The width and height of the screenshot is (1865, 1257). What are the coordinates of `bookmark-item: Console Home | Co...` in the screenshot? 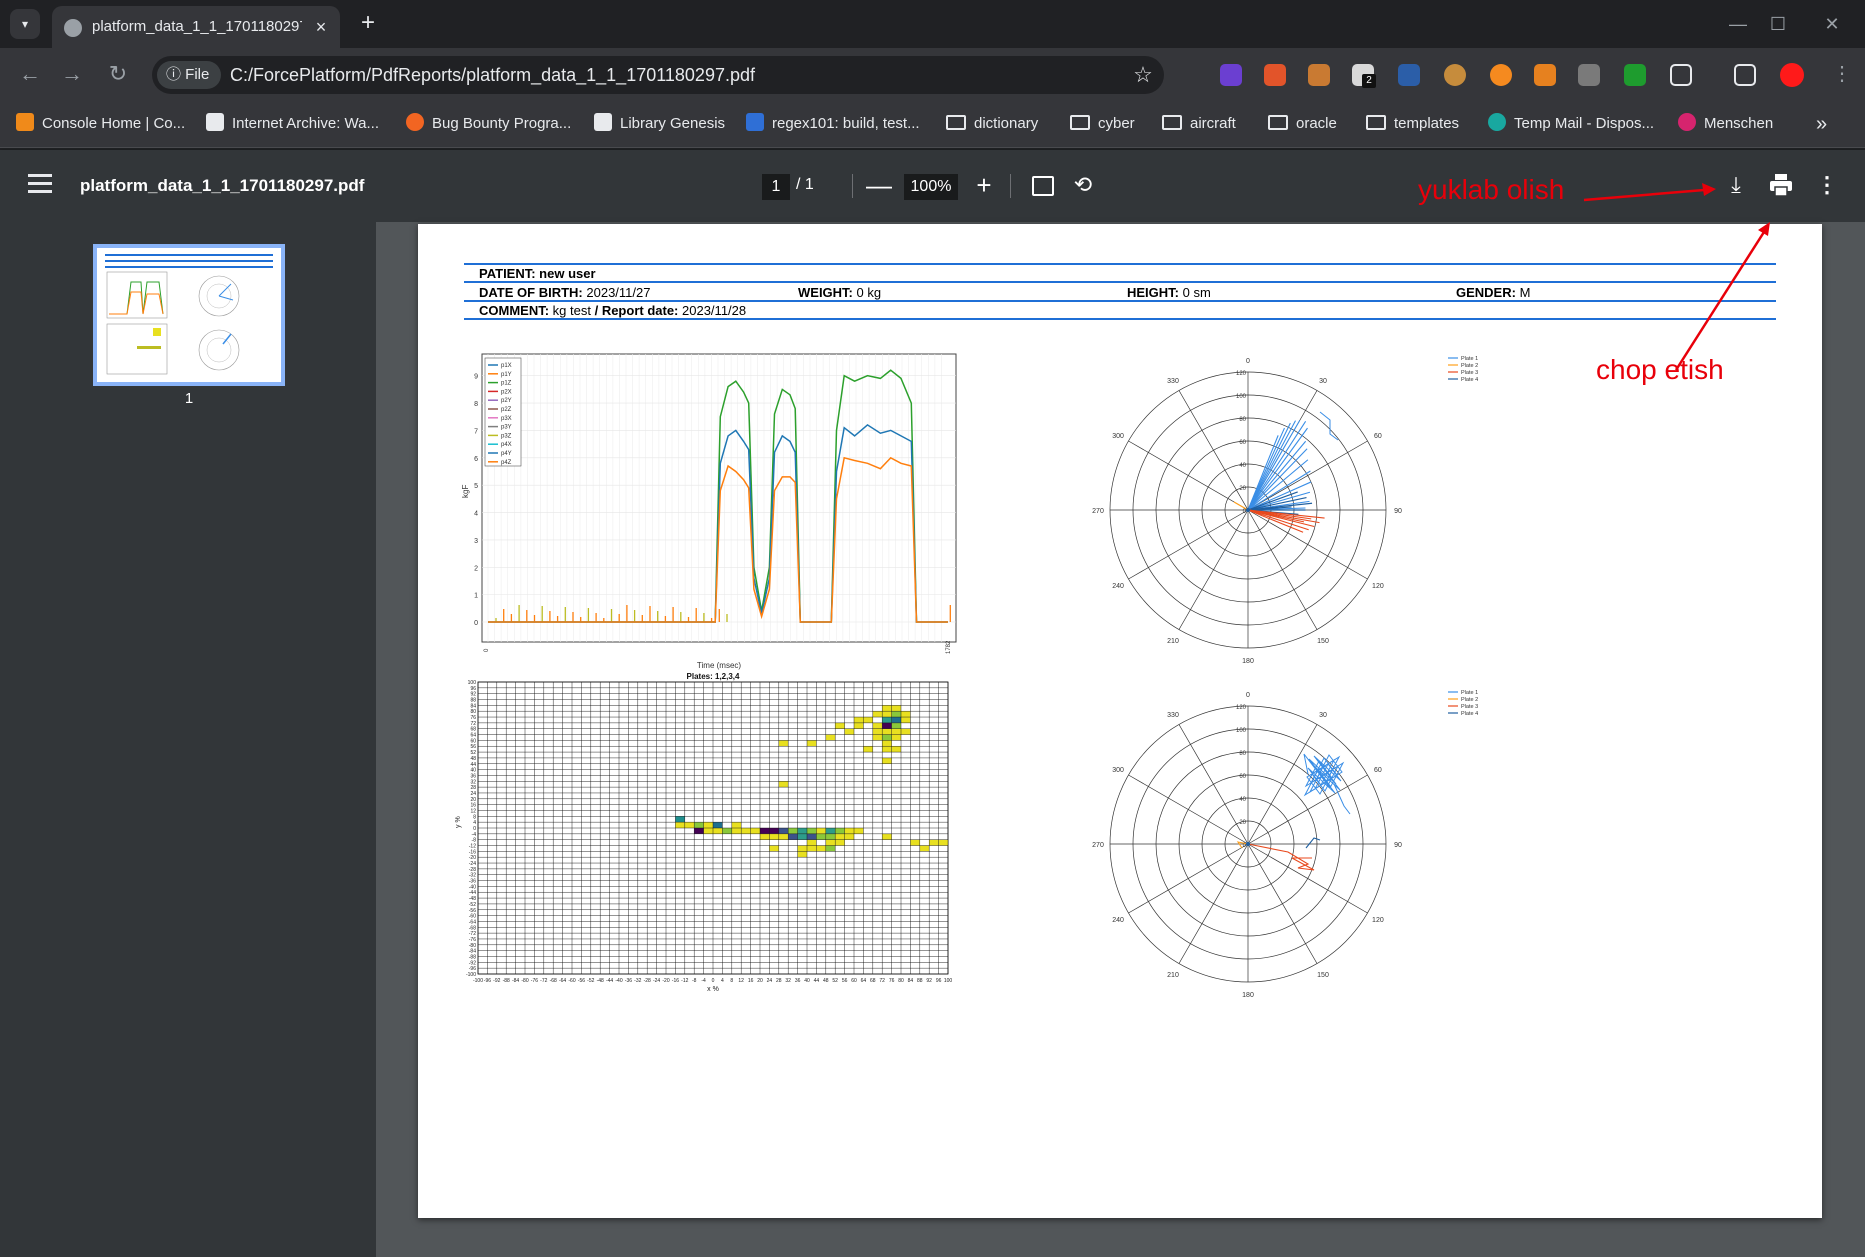 It's located at (100, 124).